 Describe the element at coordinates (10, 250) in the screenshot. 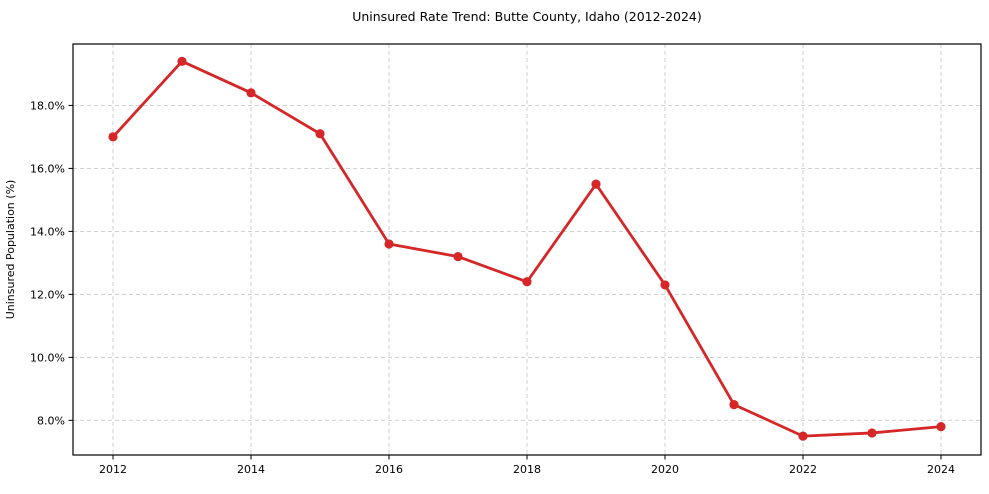

I see `y-axis-label: Uninsured Population (%)` at that location.